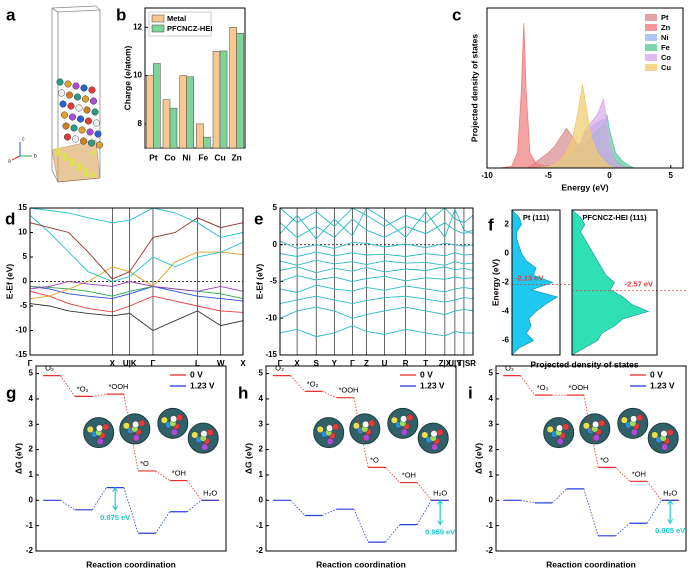  I want to click on panel-letter: a, so click(11, 14).